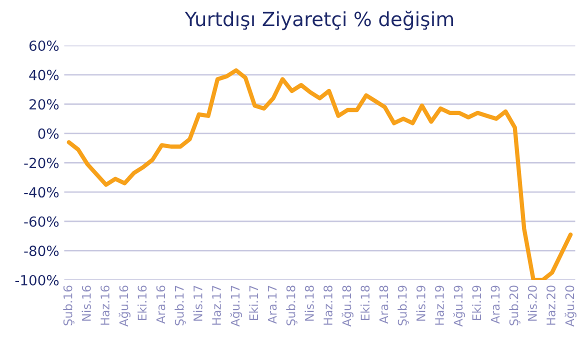  What do you see at coordinates (292, 306) in the screenshot?
I see `x-tick-label: Şub.18` at bounding box center [292, 306].